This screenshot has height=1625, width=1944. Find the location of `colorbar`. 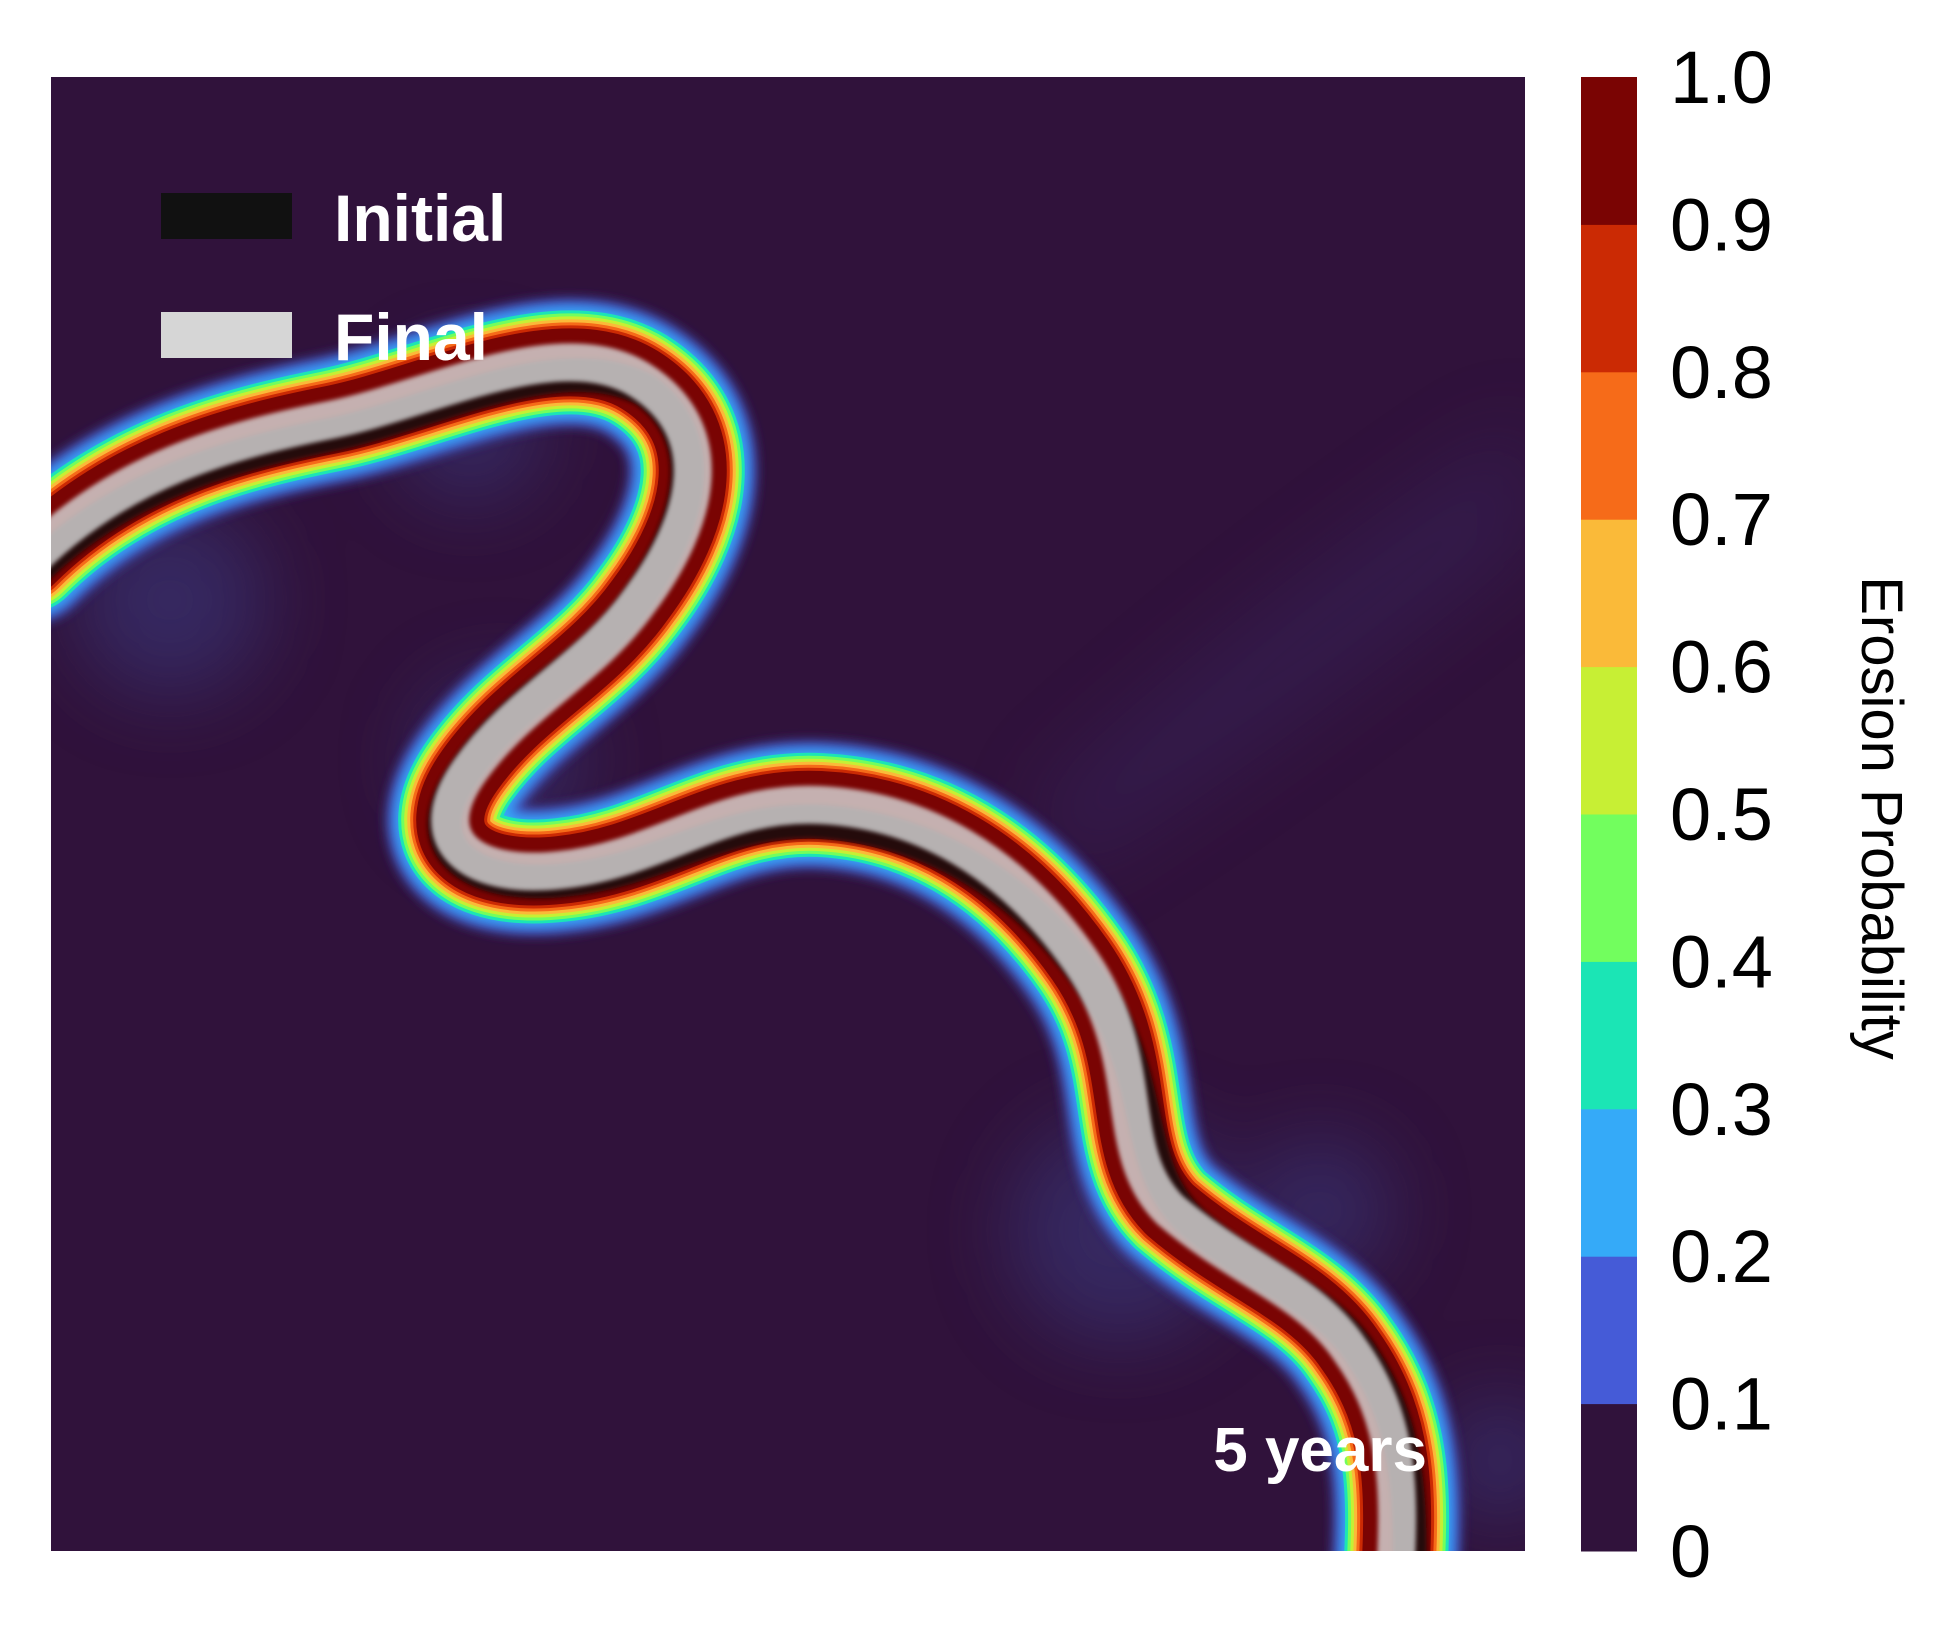

colorbar is located at coordinates (1609, 814).